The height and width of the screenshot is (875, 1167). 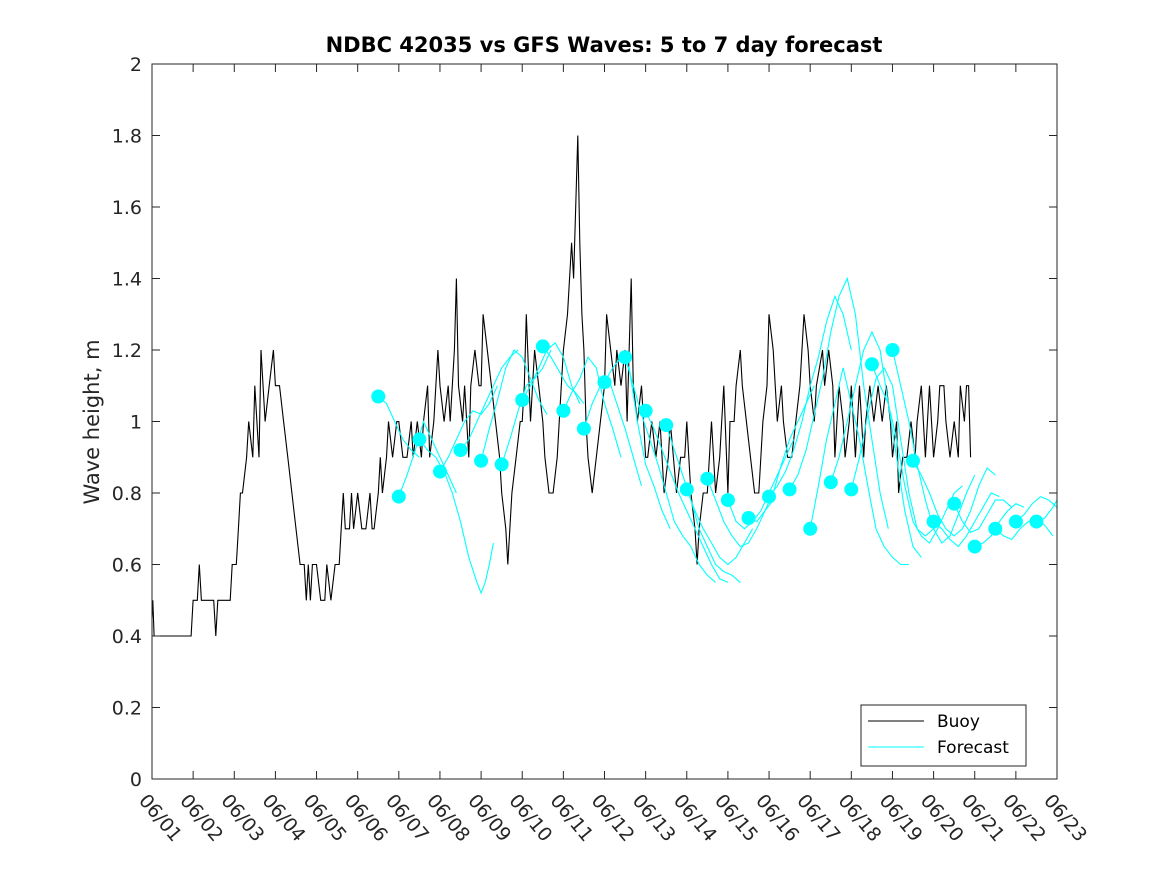 I want to click on y-tick-label: 0.4, so click(x=127, y=637).